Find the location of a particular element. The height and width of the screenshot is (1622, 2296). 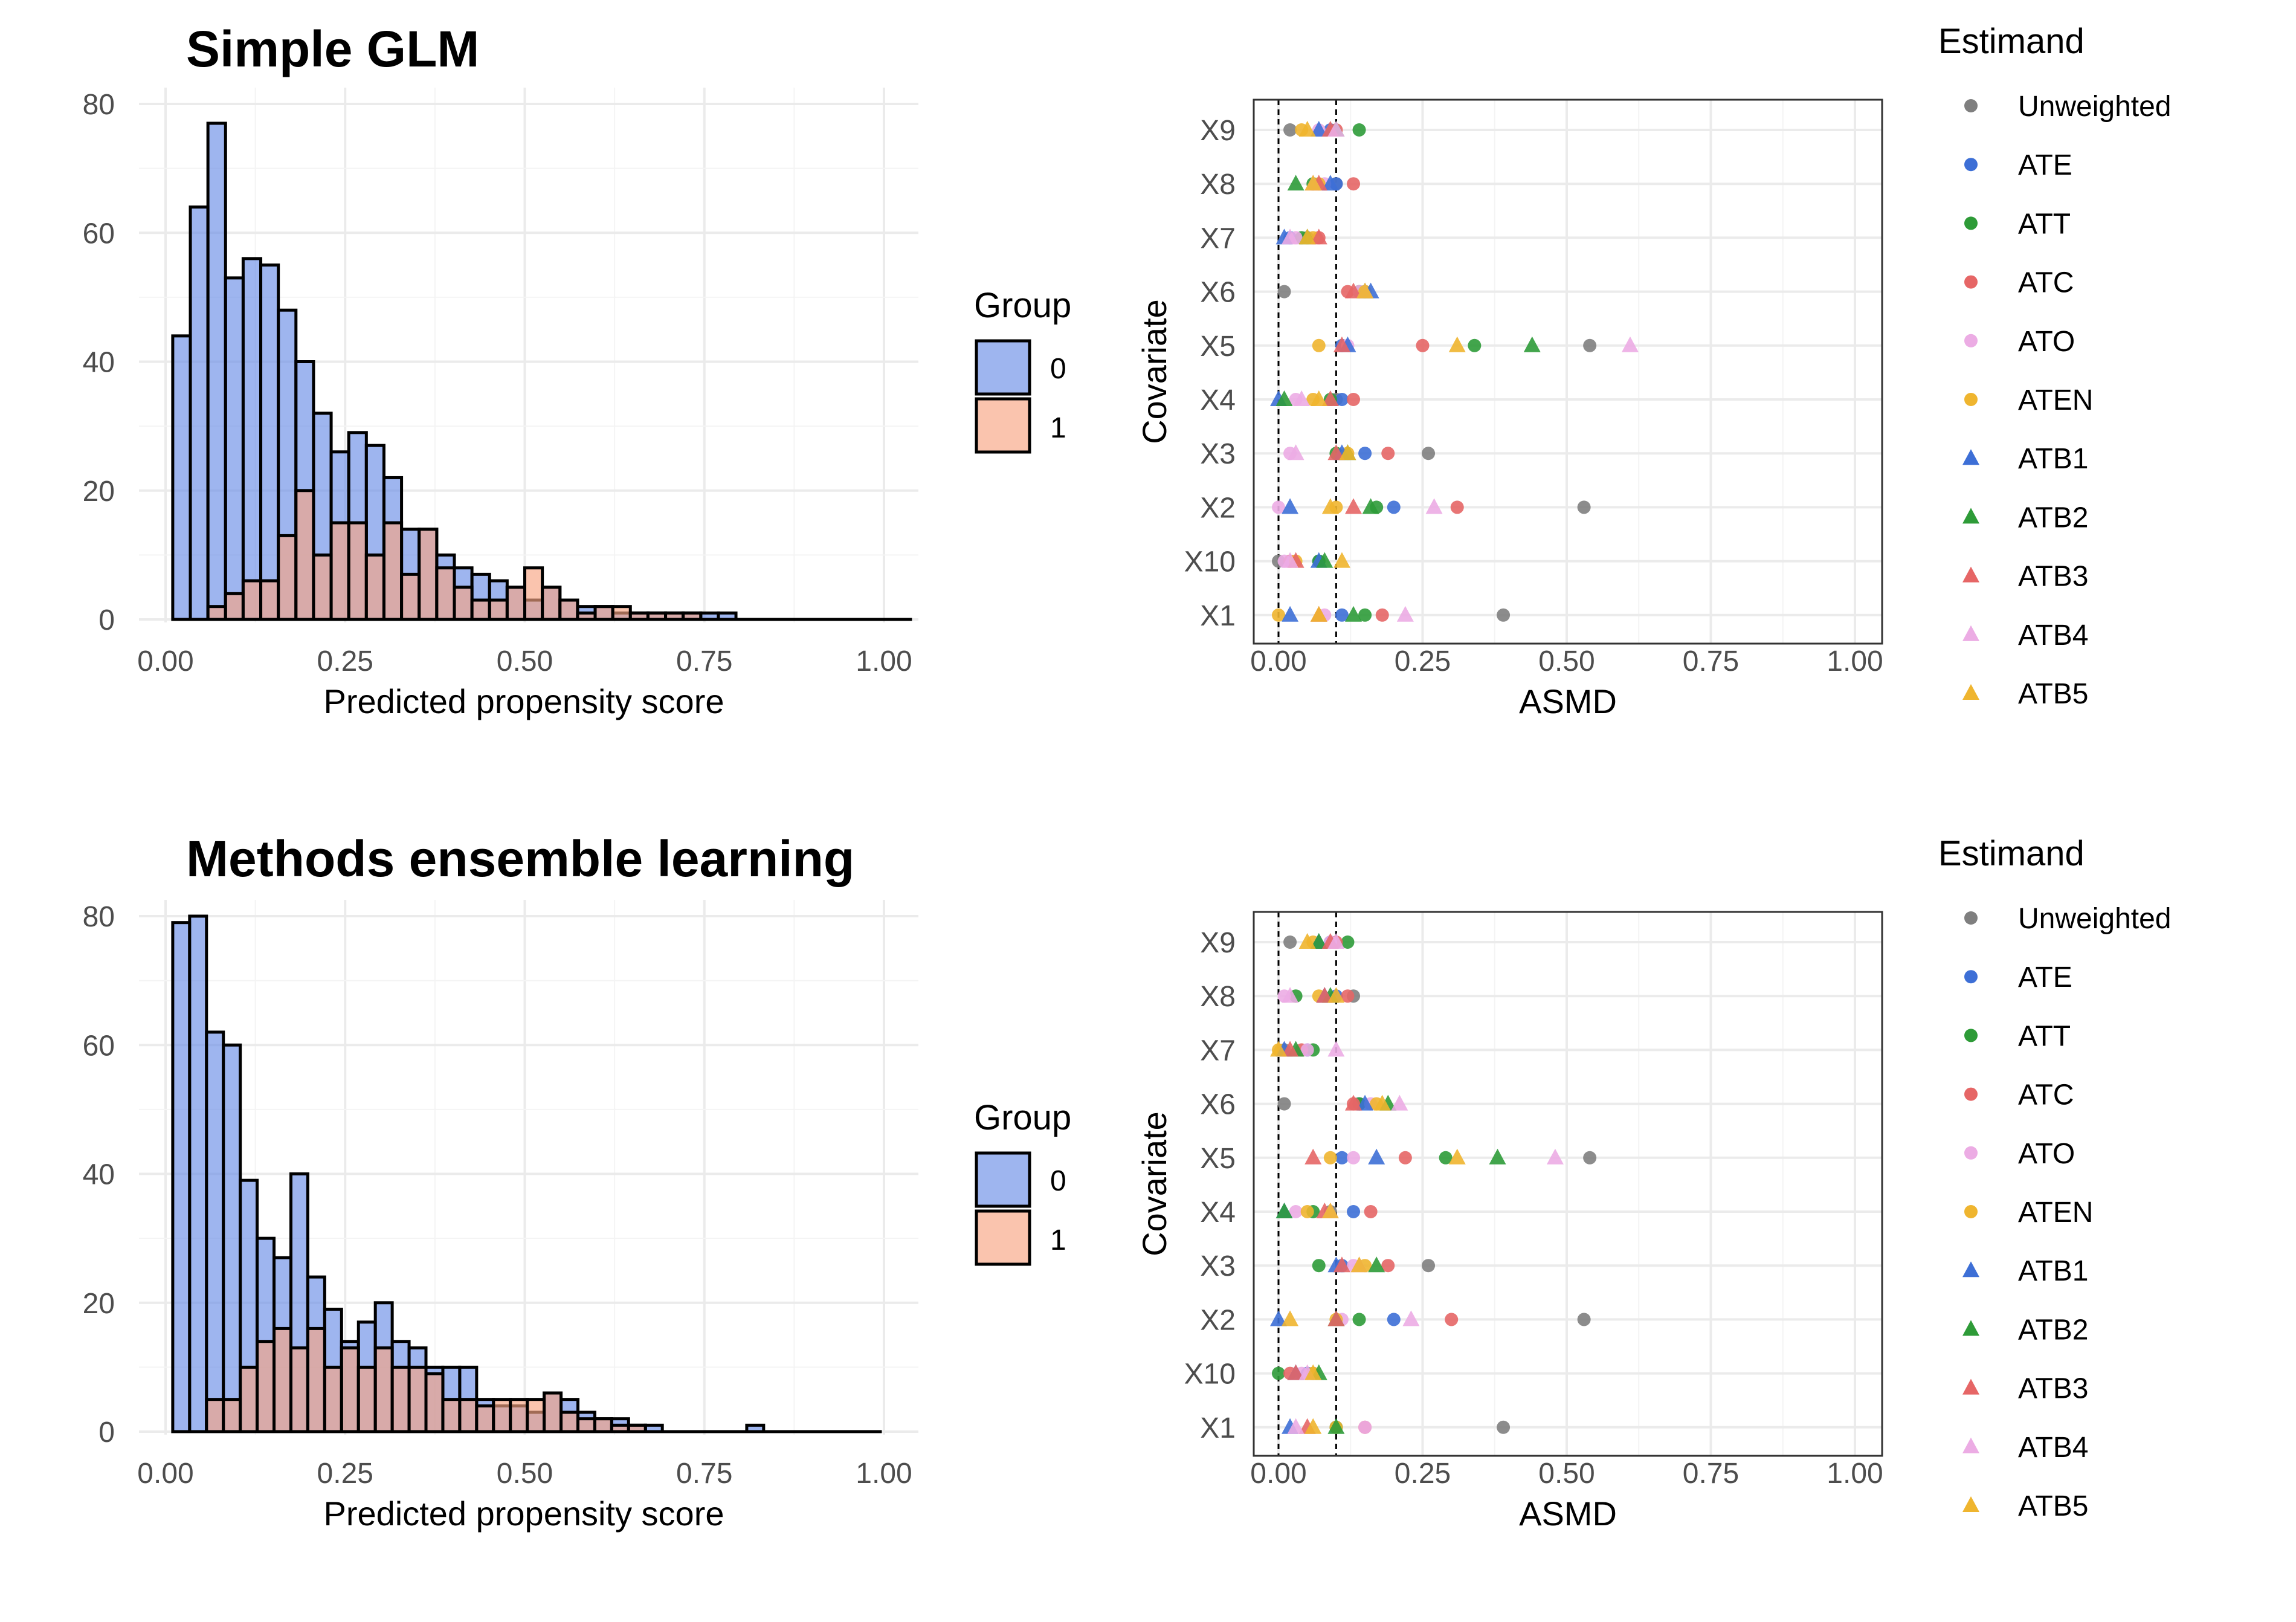

legend-label-atb4: ATB4 is located at coordinates (2053, 635).